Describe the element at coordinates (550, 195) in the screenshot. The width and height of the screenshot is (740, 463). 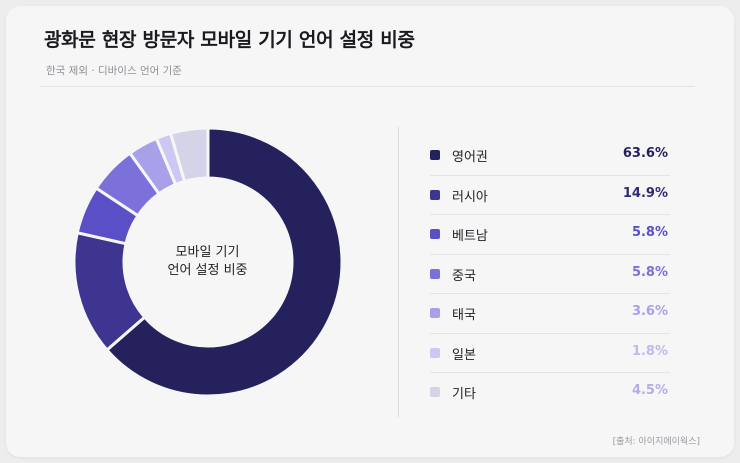
I see `legend-item: 러시아 14.9%` at that location.